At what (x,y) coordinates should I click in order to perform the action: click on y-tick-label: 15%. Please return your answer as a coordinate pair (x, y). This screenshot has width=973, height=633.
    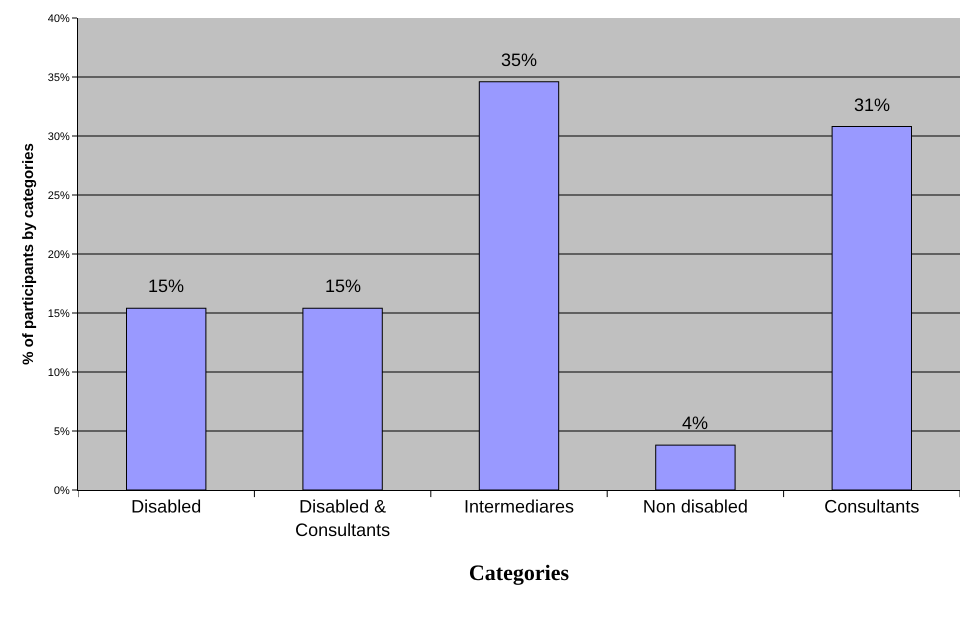
    Looking at the image, I should click on (59, 314).